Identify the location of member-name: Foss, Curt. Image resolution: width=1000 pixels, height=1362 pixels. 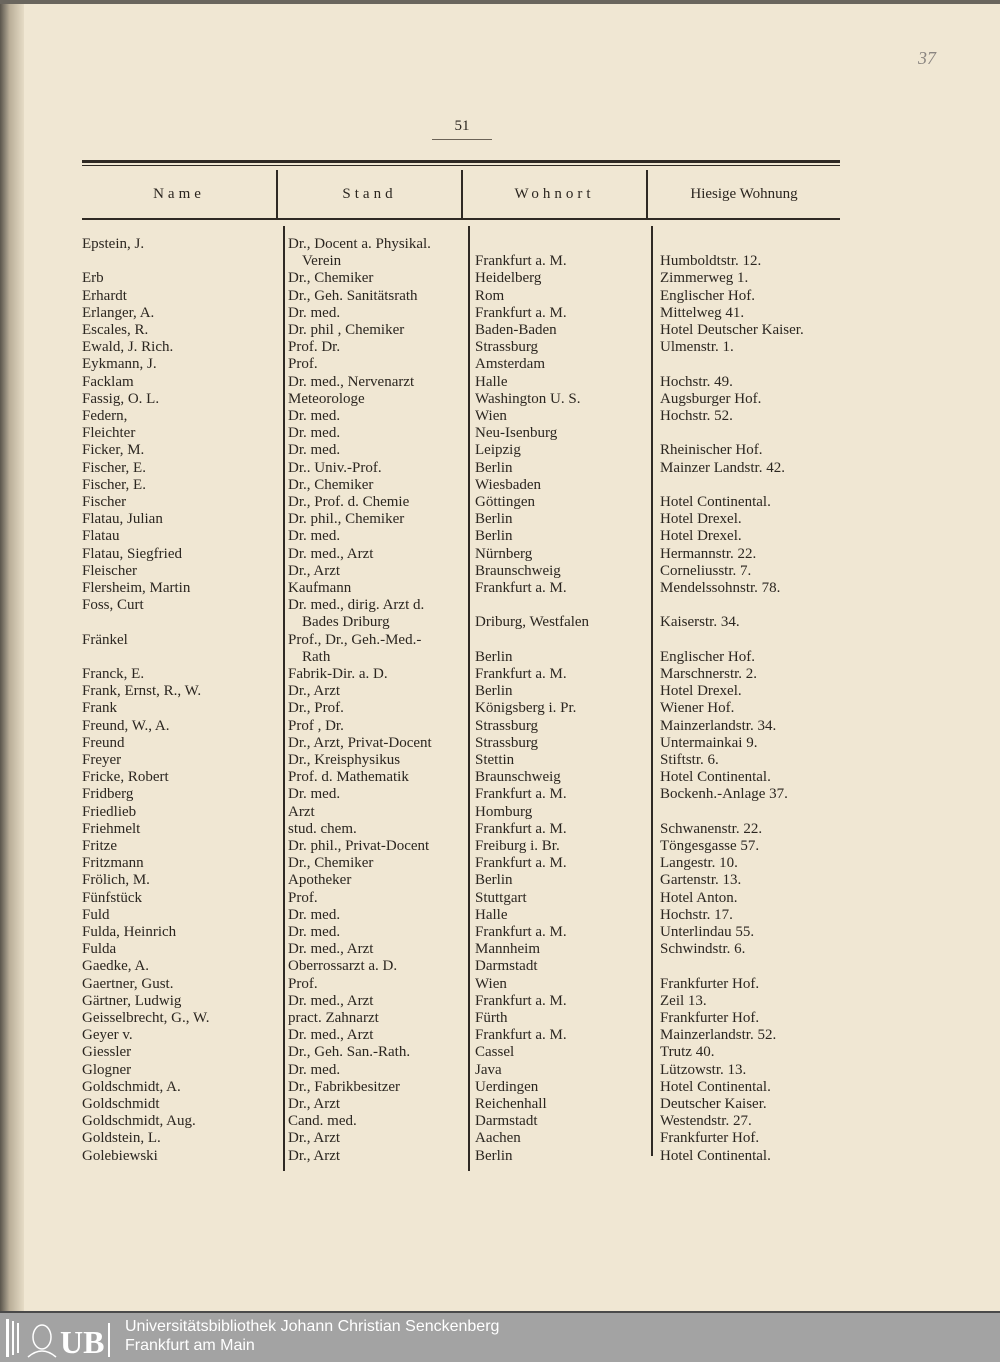
(113, 605).